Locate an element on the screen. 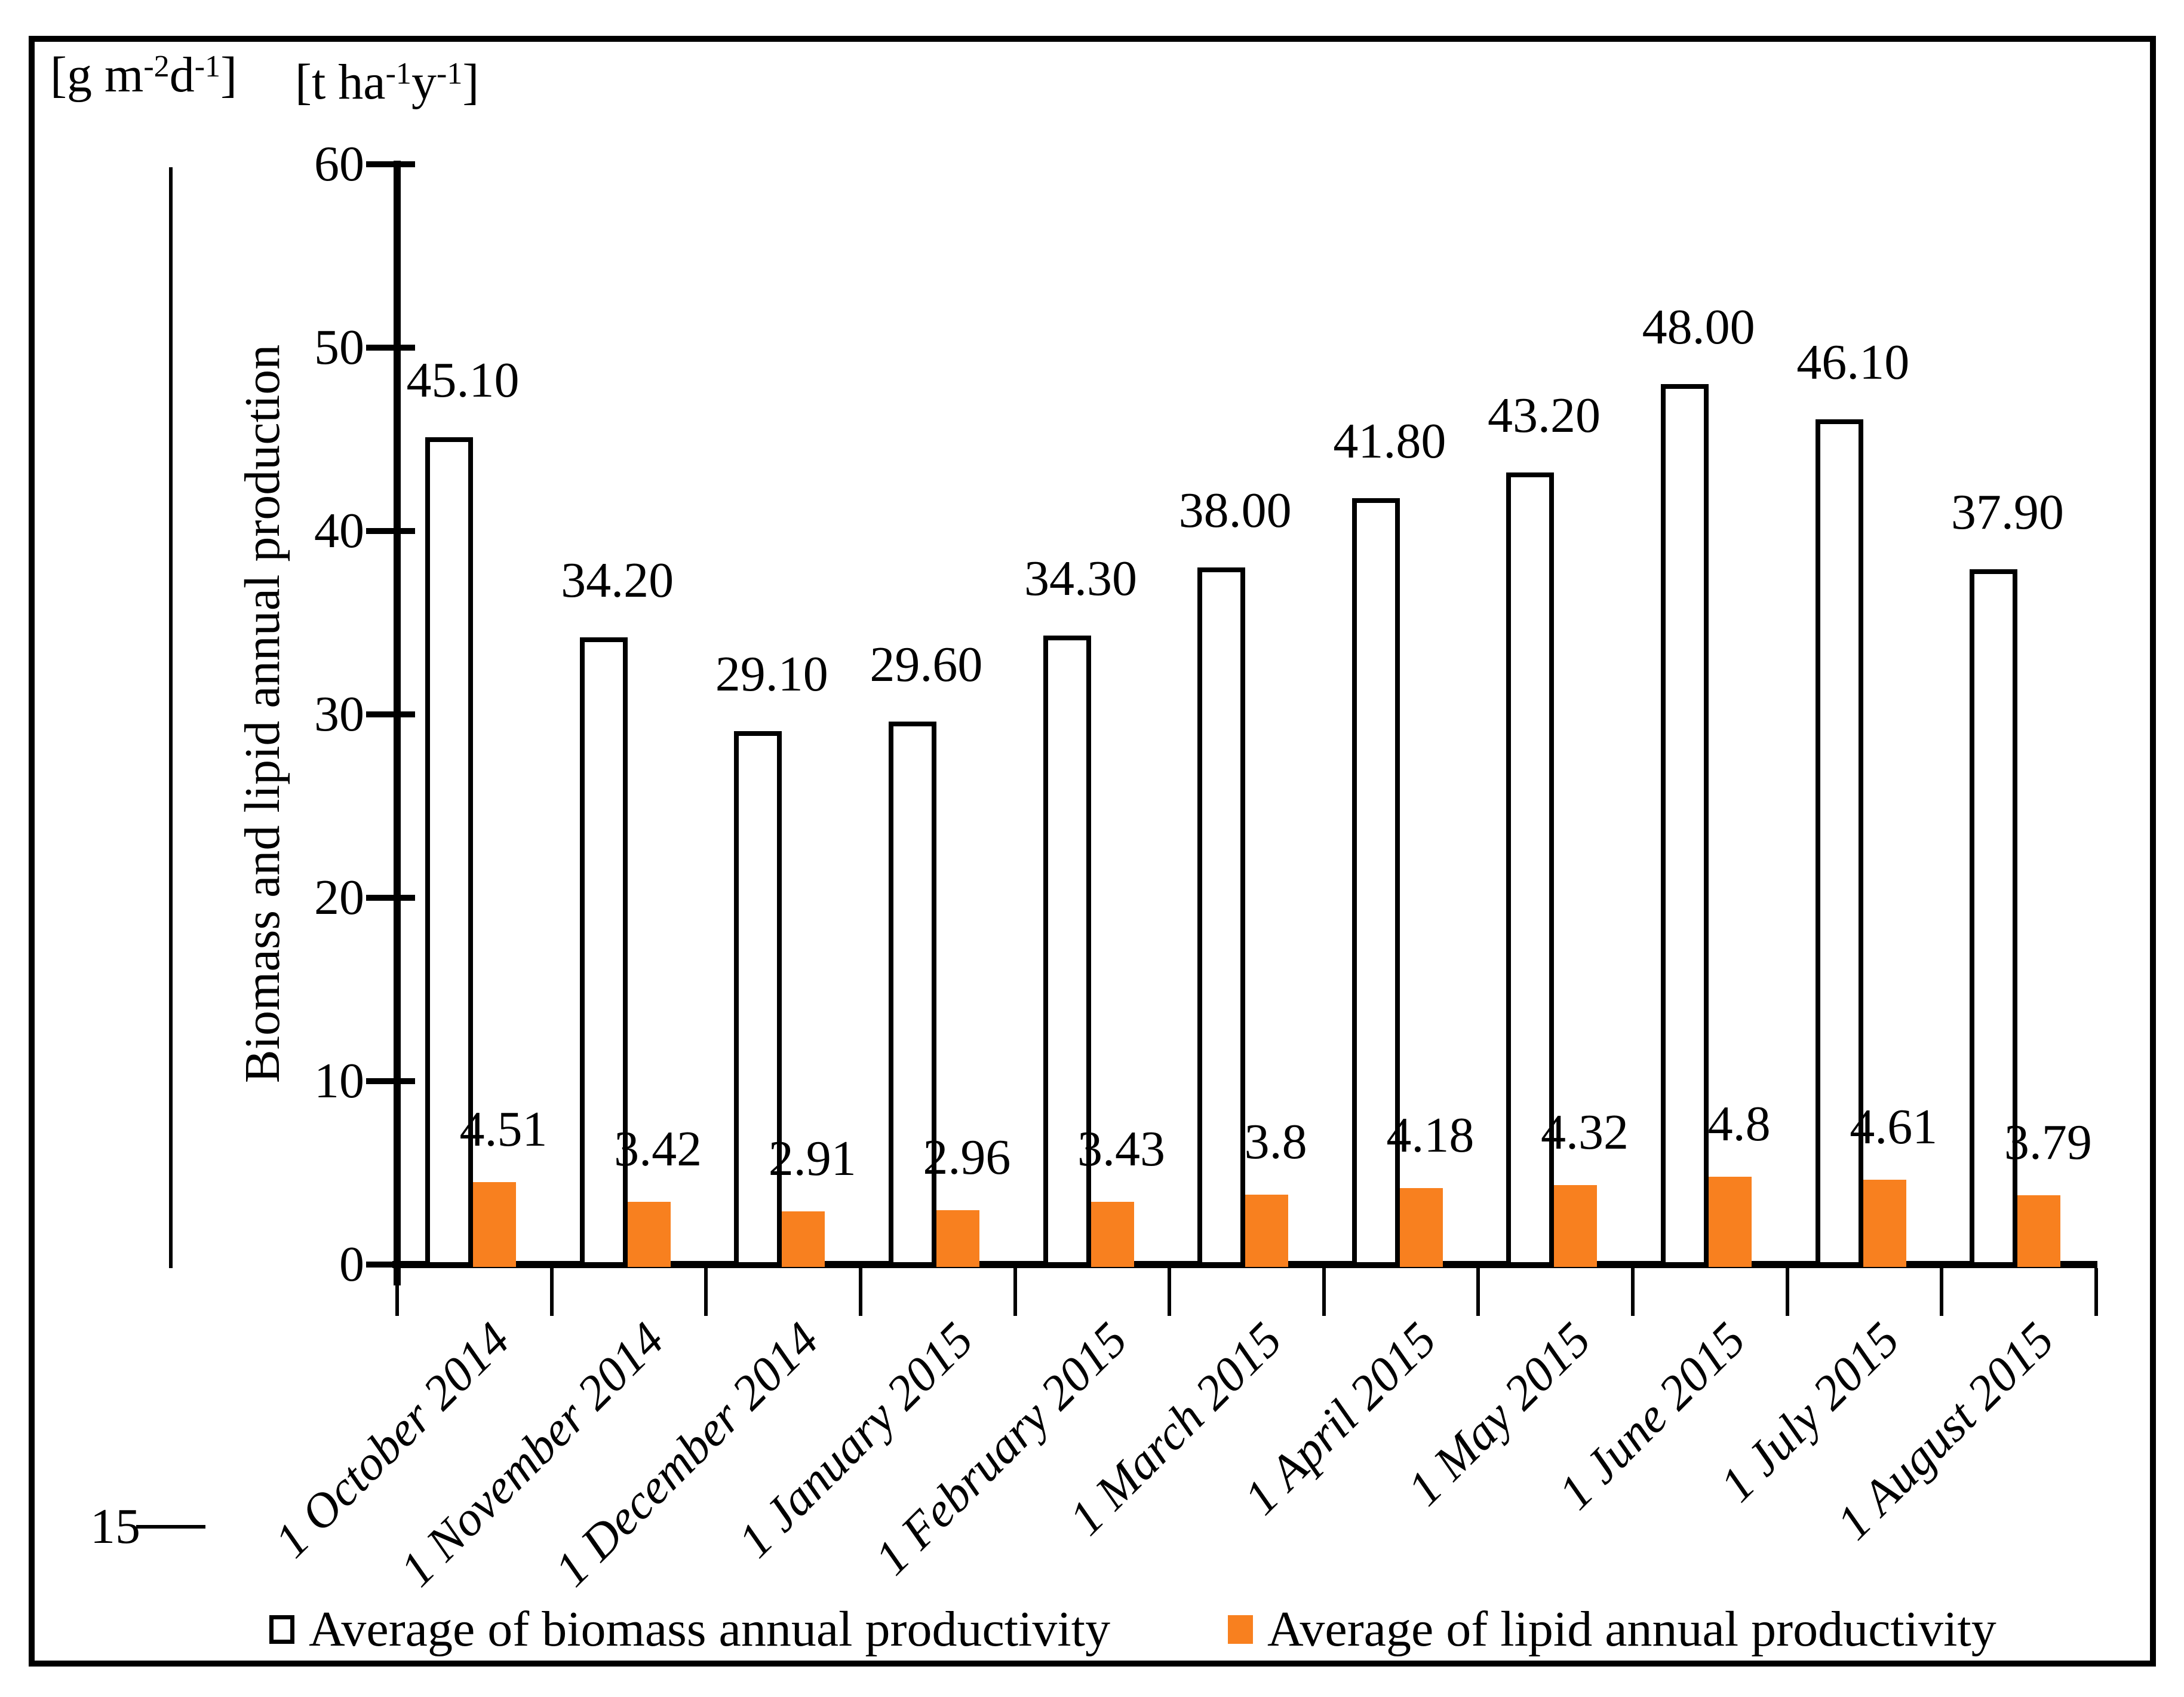 This screenshot has height=1697, width=2184. lipid-value-label: 3.79 is located at coordinates (2048, 1142).